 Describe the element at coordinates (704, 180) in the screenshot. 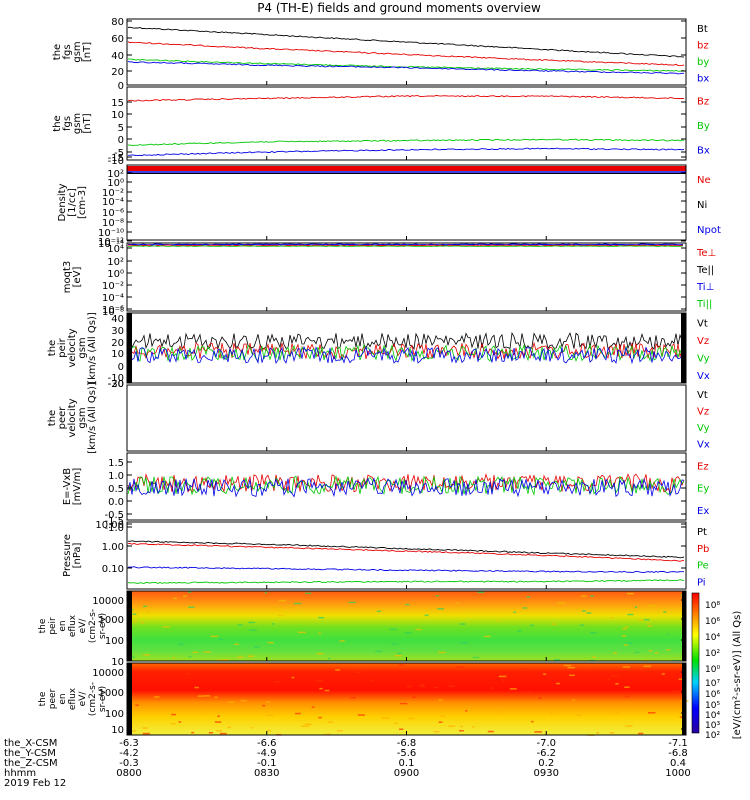

I see `legend-ne: Ne` at that location.